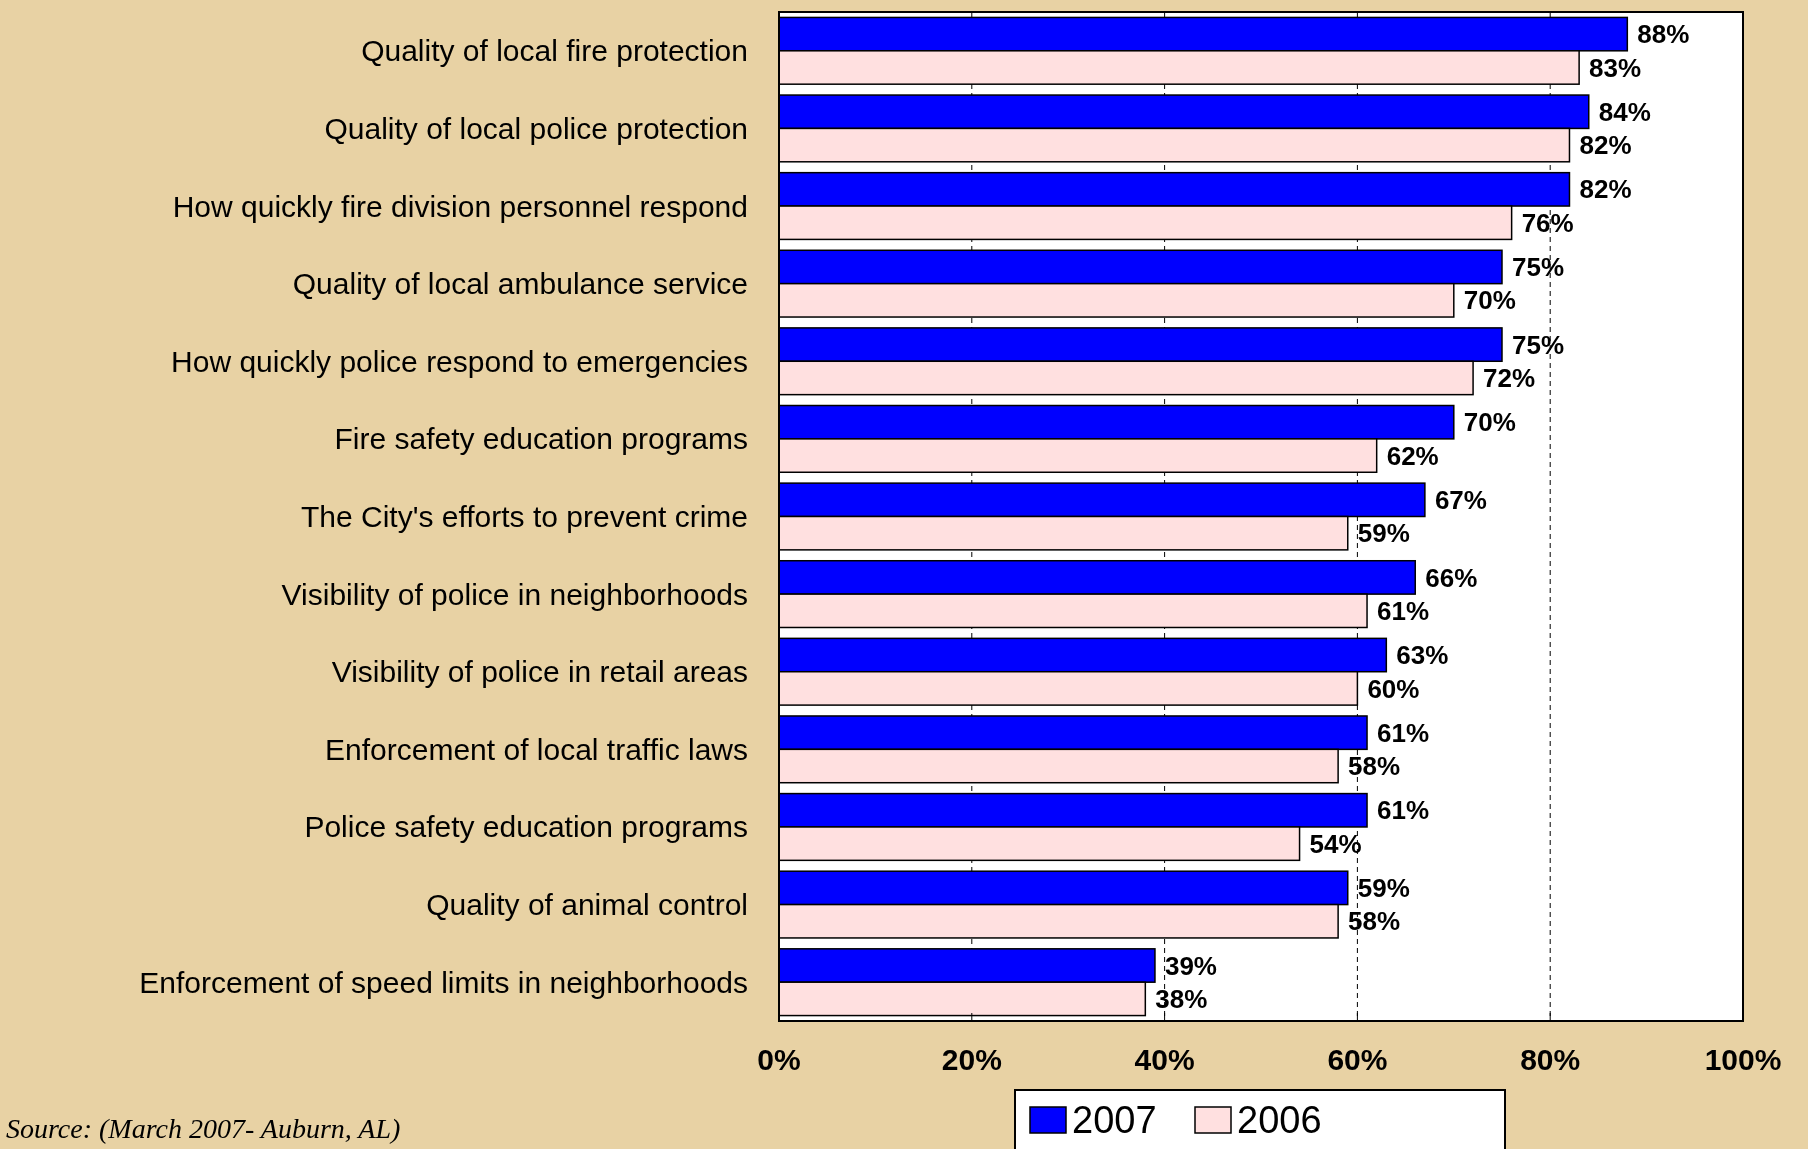  Describe the element at coordinates (1412, 455) in the screenshot. I see `data-label: 62%` at that location.